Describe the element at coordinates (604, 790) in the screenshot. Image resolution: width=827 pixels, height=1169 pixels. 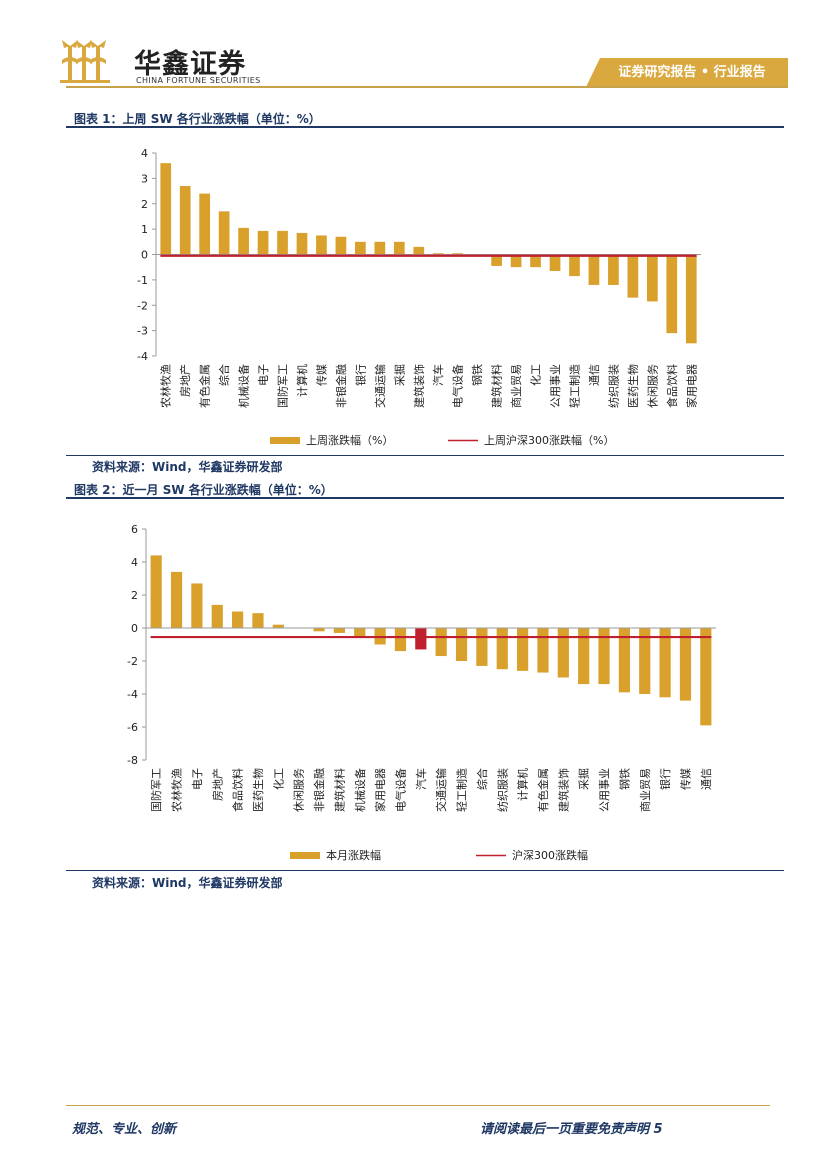
I see `x-category-label: 公用事业` at that location.